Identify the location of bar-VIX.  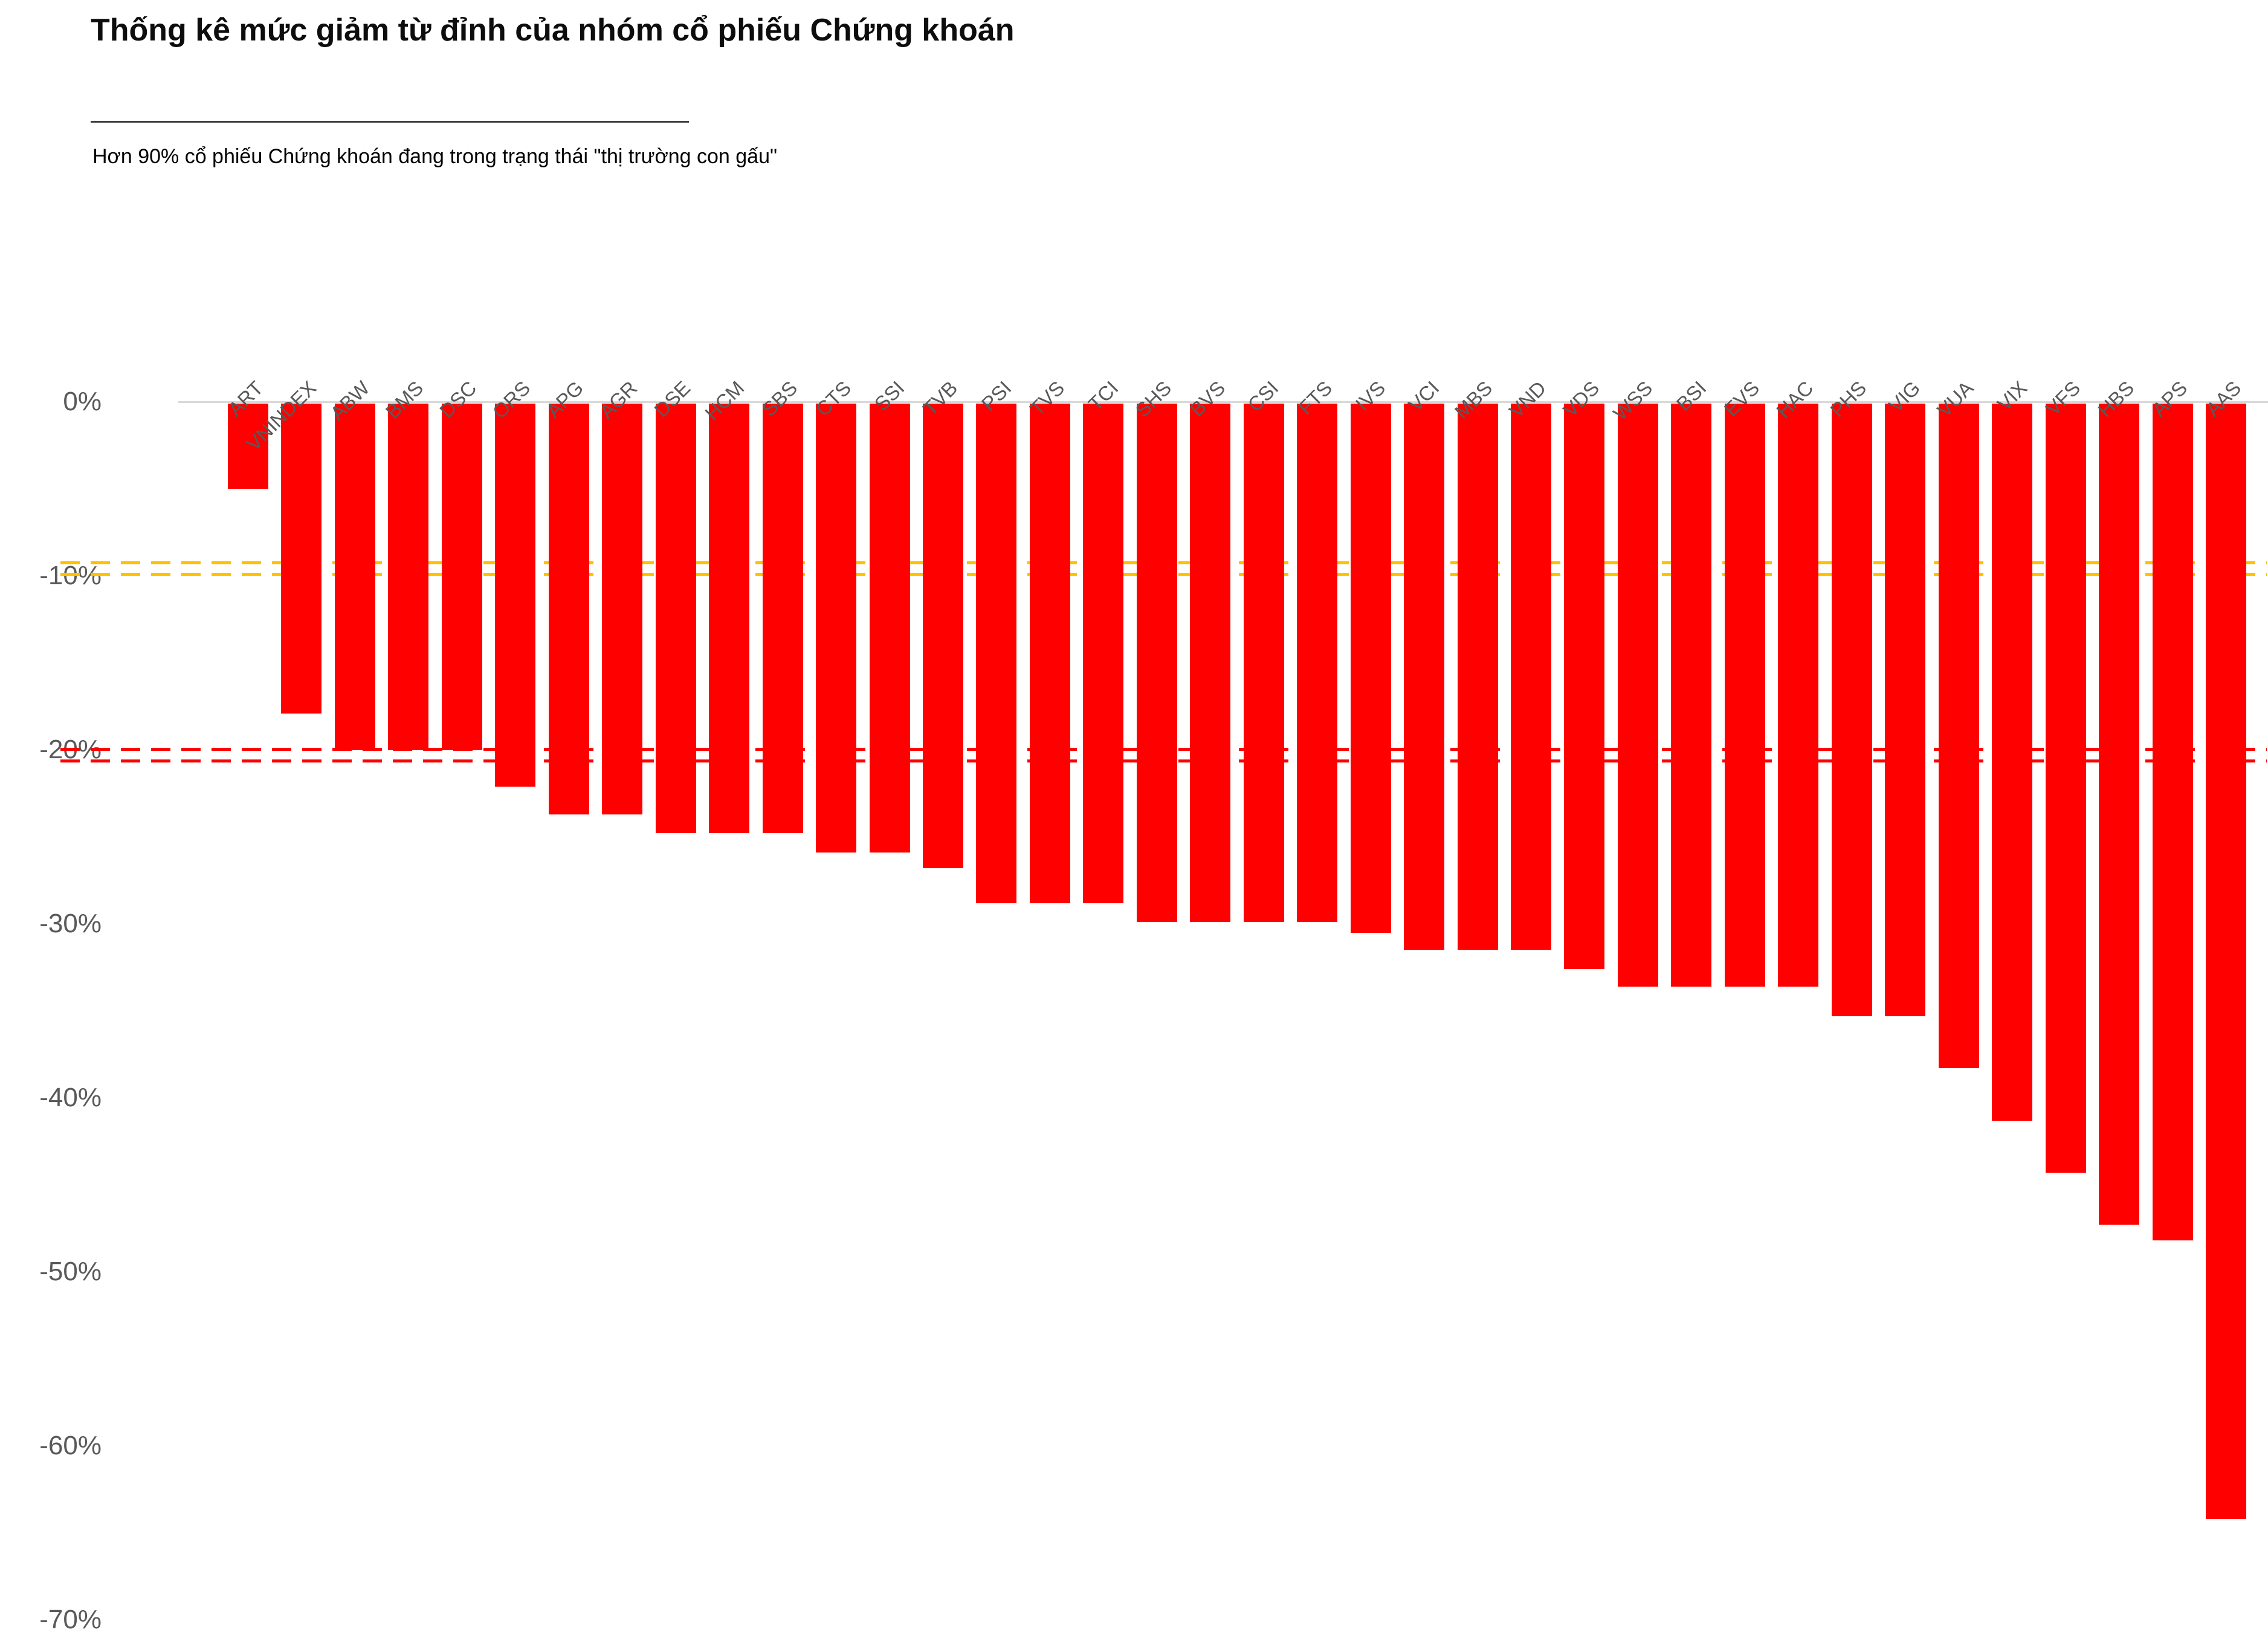
(2012, 762).